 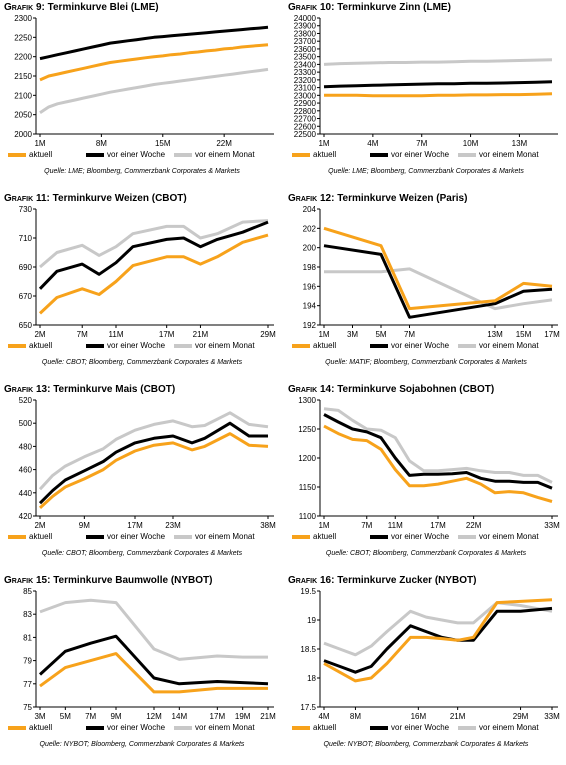 What do you see at coordinates (23, 115) in the screenshot?
I see `y-tick-label: 2050` at bounding box center [23, 115].